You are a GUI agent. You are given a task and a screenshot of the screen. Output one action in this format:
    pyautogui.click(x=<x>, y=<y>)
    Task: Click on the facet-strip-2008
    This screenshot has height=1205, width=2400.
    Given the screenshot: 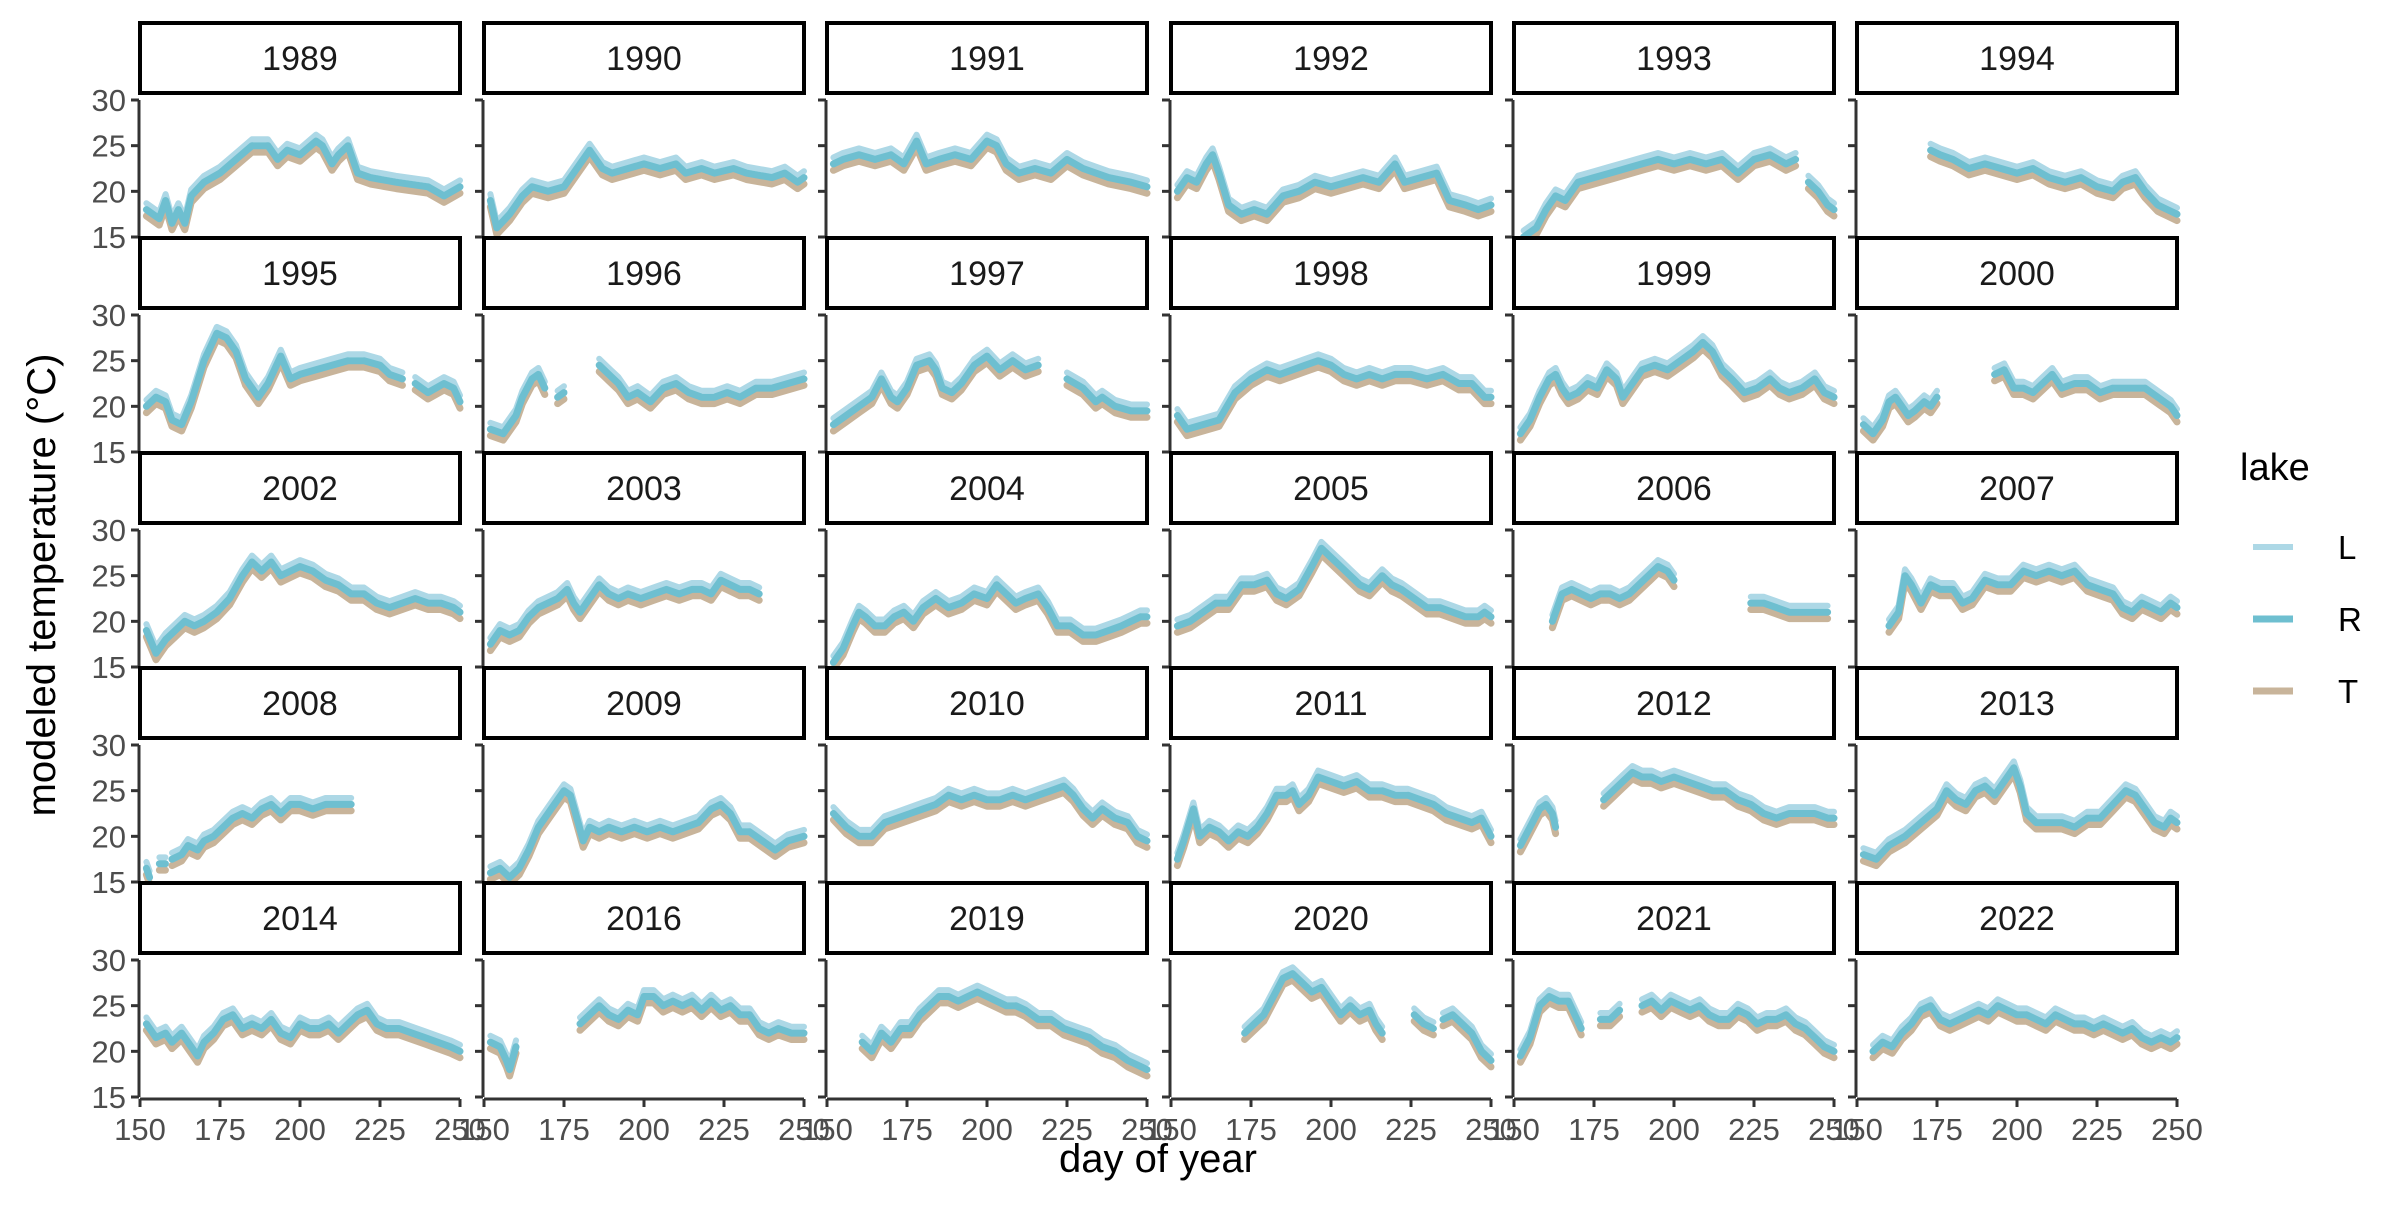 What is the action you would take?
    pyautogui.click(x=300, y=703)
    